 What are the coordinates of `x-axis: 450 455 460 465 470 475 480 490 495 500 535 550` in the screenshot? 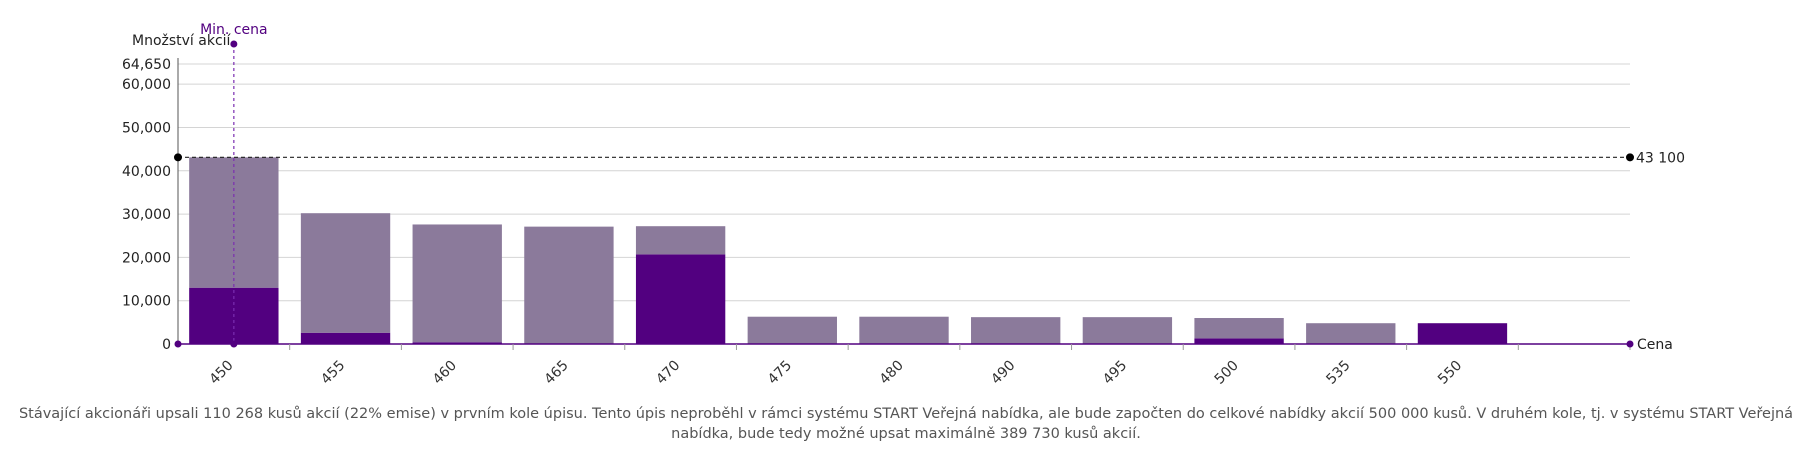 It's located at (904, 364).